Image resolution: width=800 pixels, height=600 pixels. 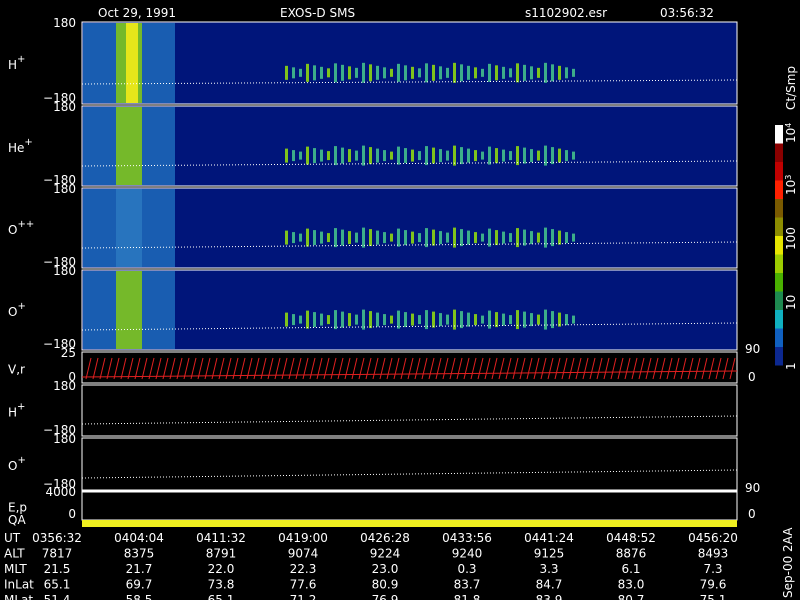 I want to click on ephemeris-value: 75.1, so click(x=713, y=596).